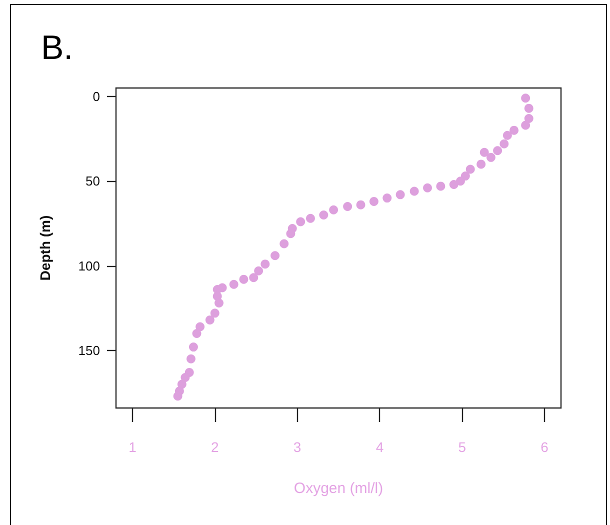  What do you see at coordinates (96, 96) in the screenshot?
I see `y-tick-label: 0` at bounding box center [96, 96].